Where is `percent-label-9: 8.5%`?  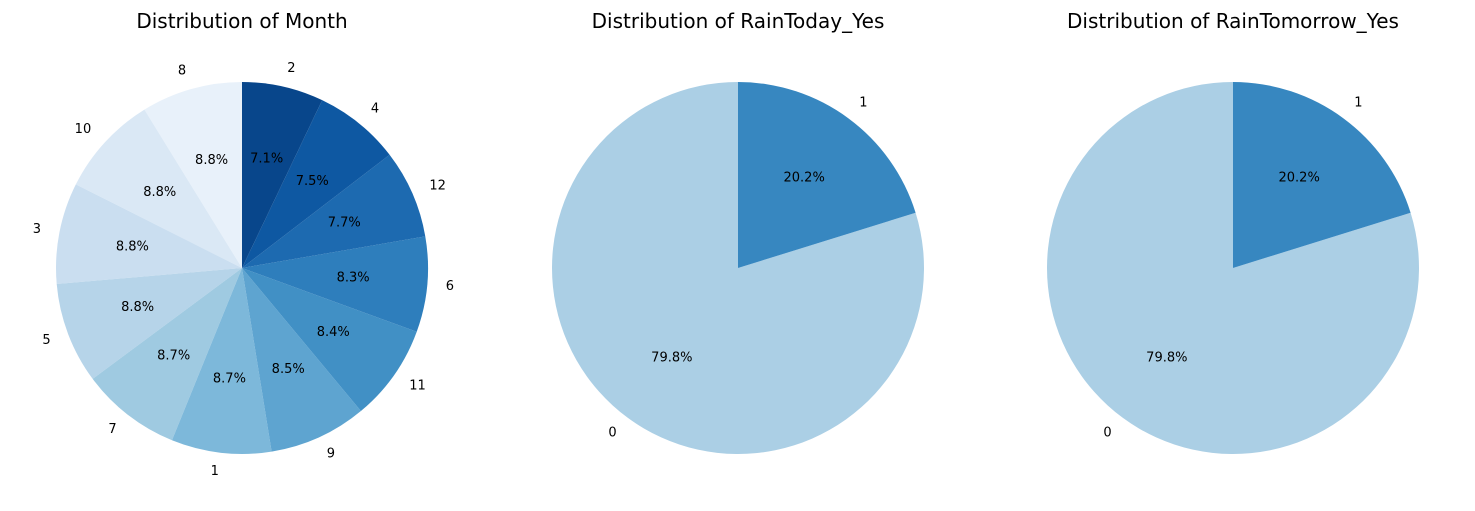
percent-label-9: 8.5% is located at coordinates (288, 369).